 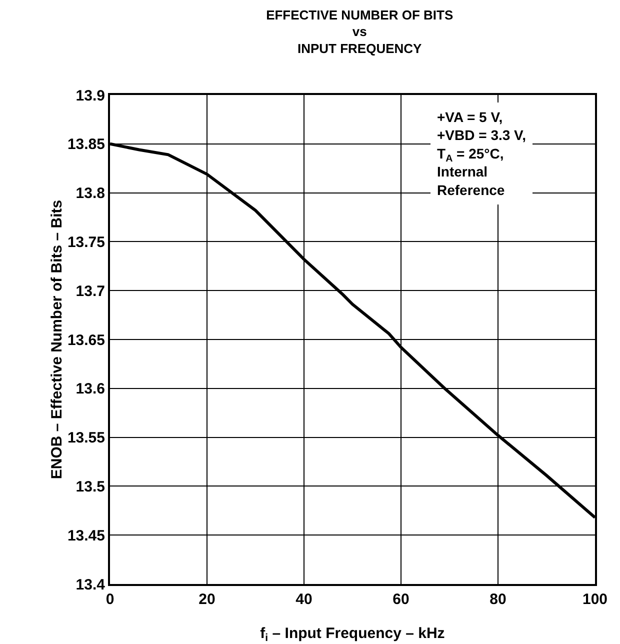 I want to click on y-axis-title: ENOB – Effective Number of Bits – Bits, so click(x=57, y=340).